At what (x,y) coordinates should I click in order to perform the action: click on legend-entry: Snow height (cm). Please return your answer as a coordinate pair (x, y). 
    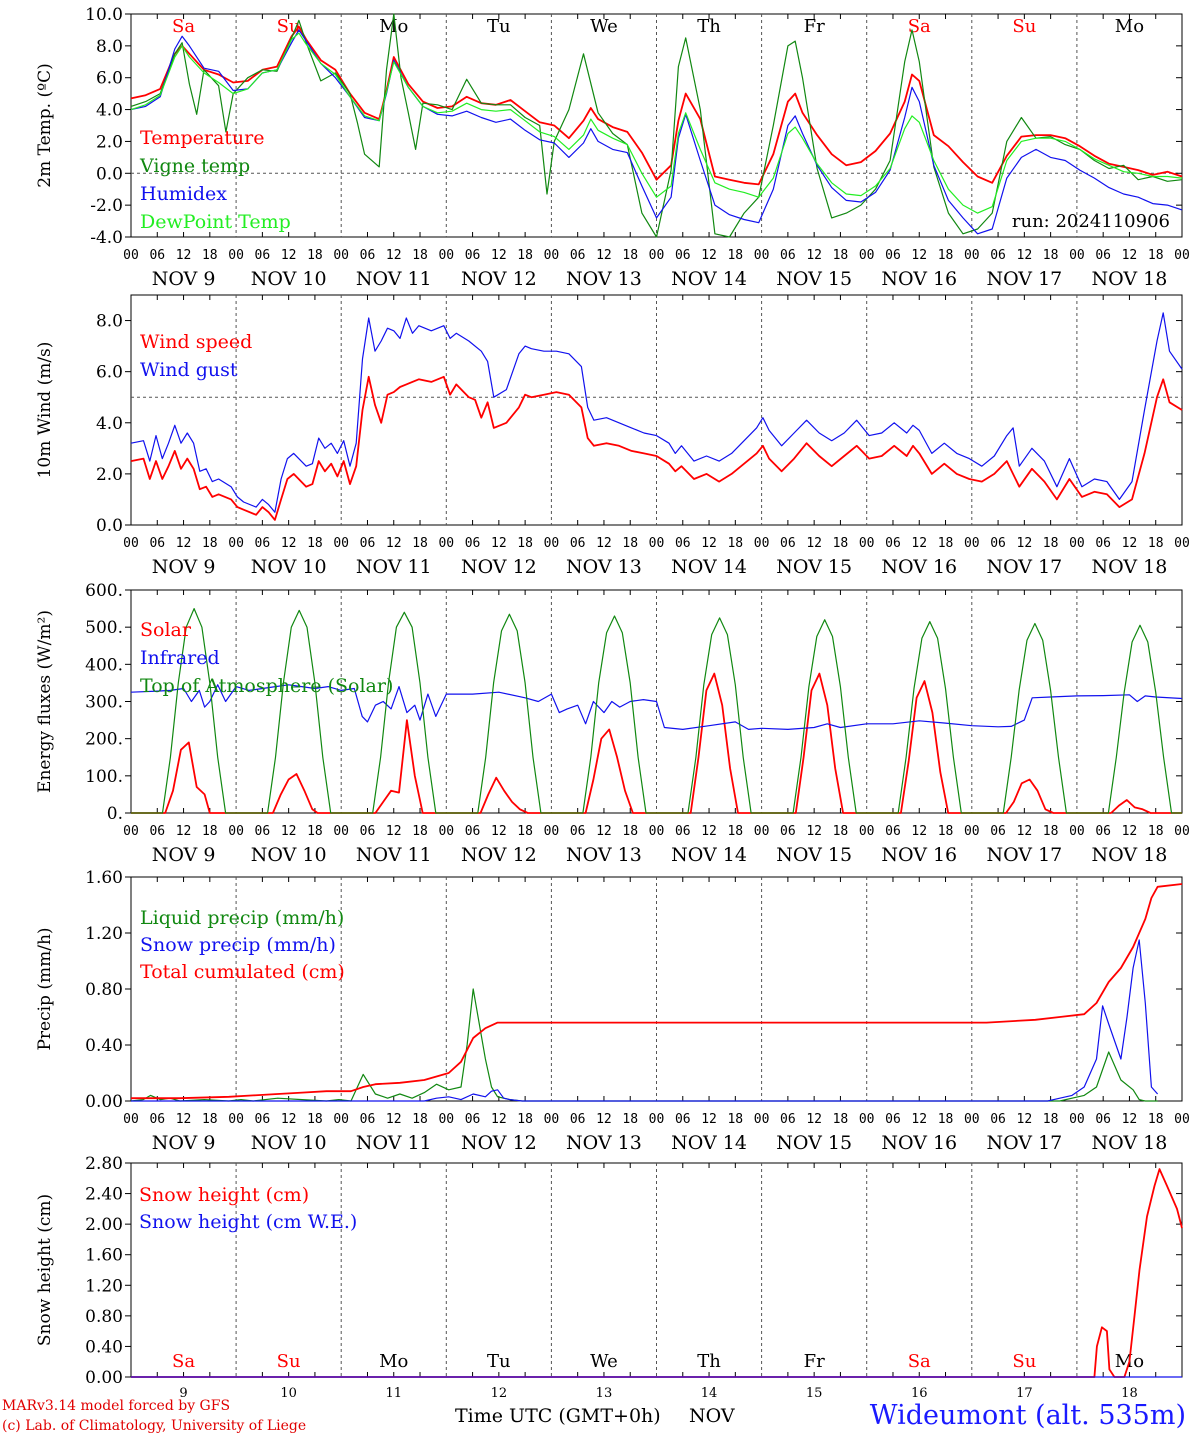
    Looking at the image, I should click on (224, 1195).